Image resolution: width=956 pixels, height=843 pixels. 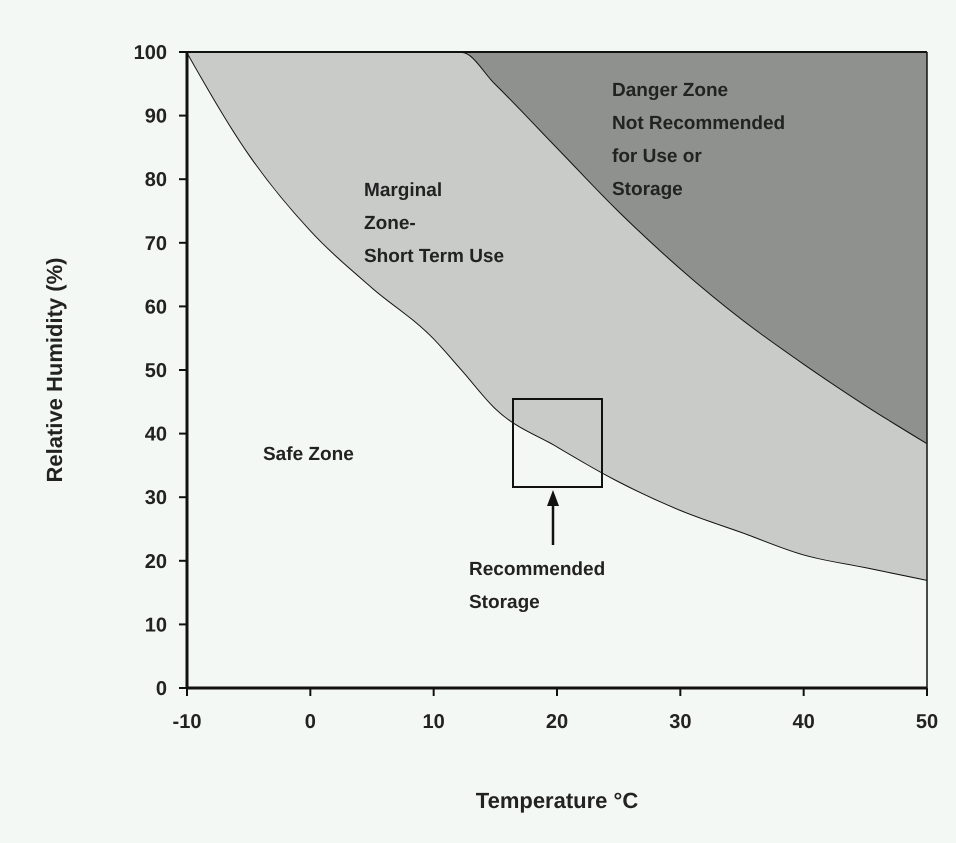 I want to click on y-tick-label: 80, so click(x=155, y=180).